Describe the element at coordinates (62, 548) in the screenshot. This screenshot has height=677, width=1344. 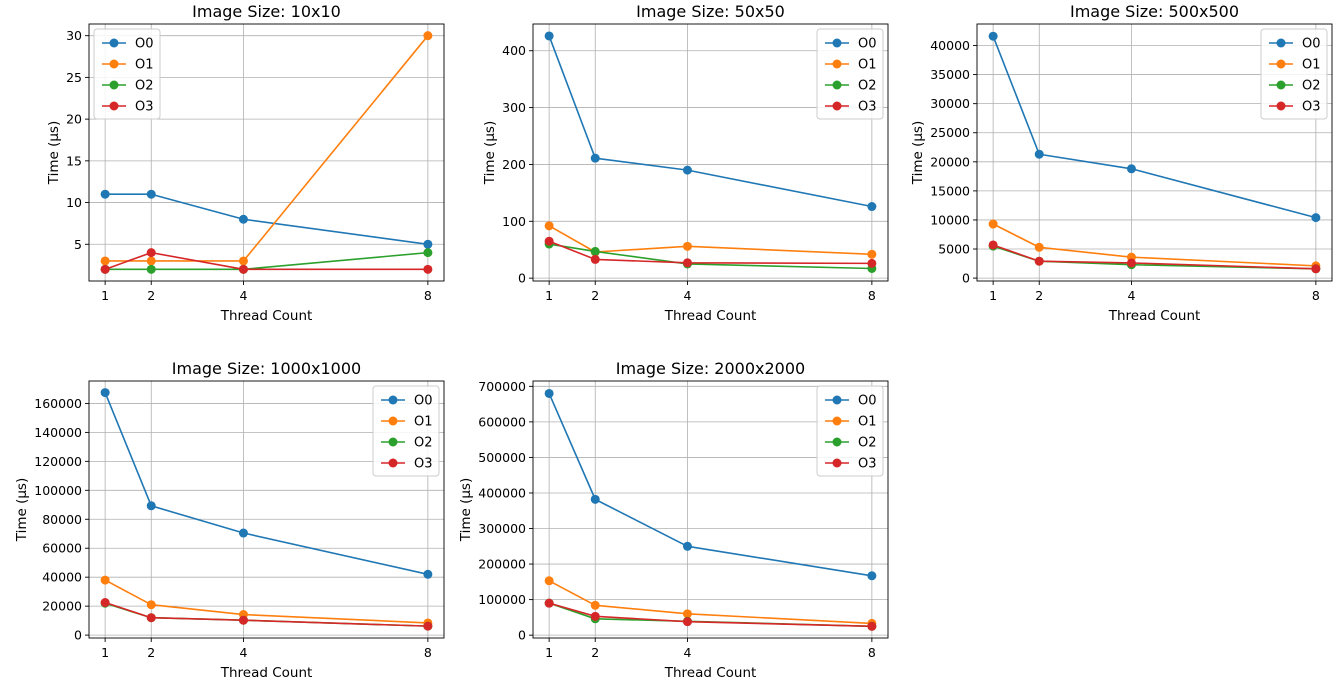
I see `y-tick-label: 60000` at that location.